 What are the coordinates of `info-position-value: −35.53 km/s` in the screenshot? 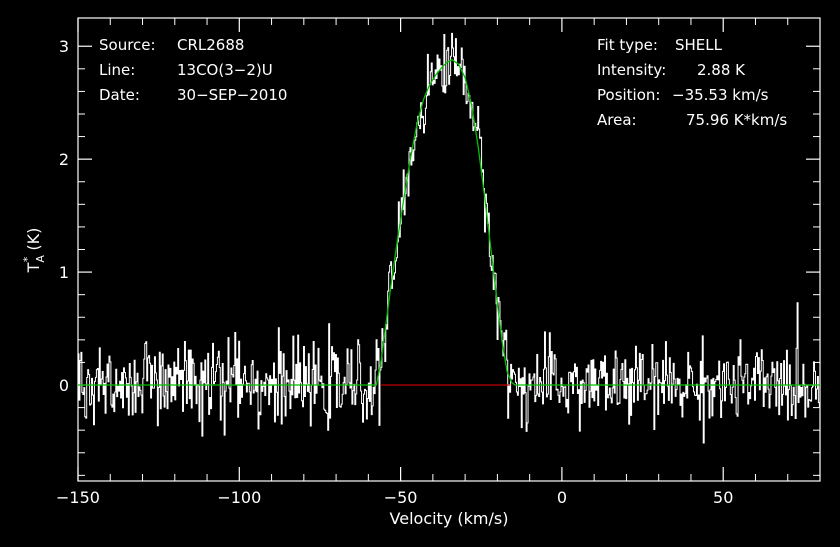 It's located at (720, 95).